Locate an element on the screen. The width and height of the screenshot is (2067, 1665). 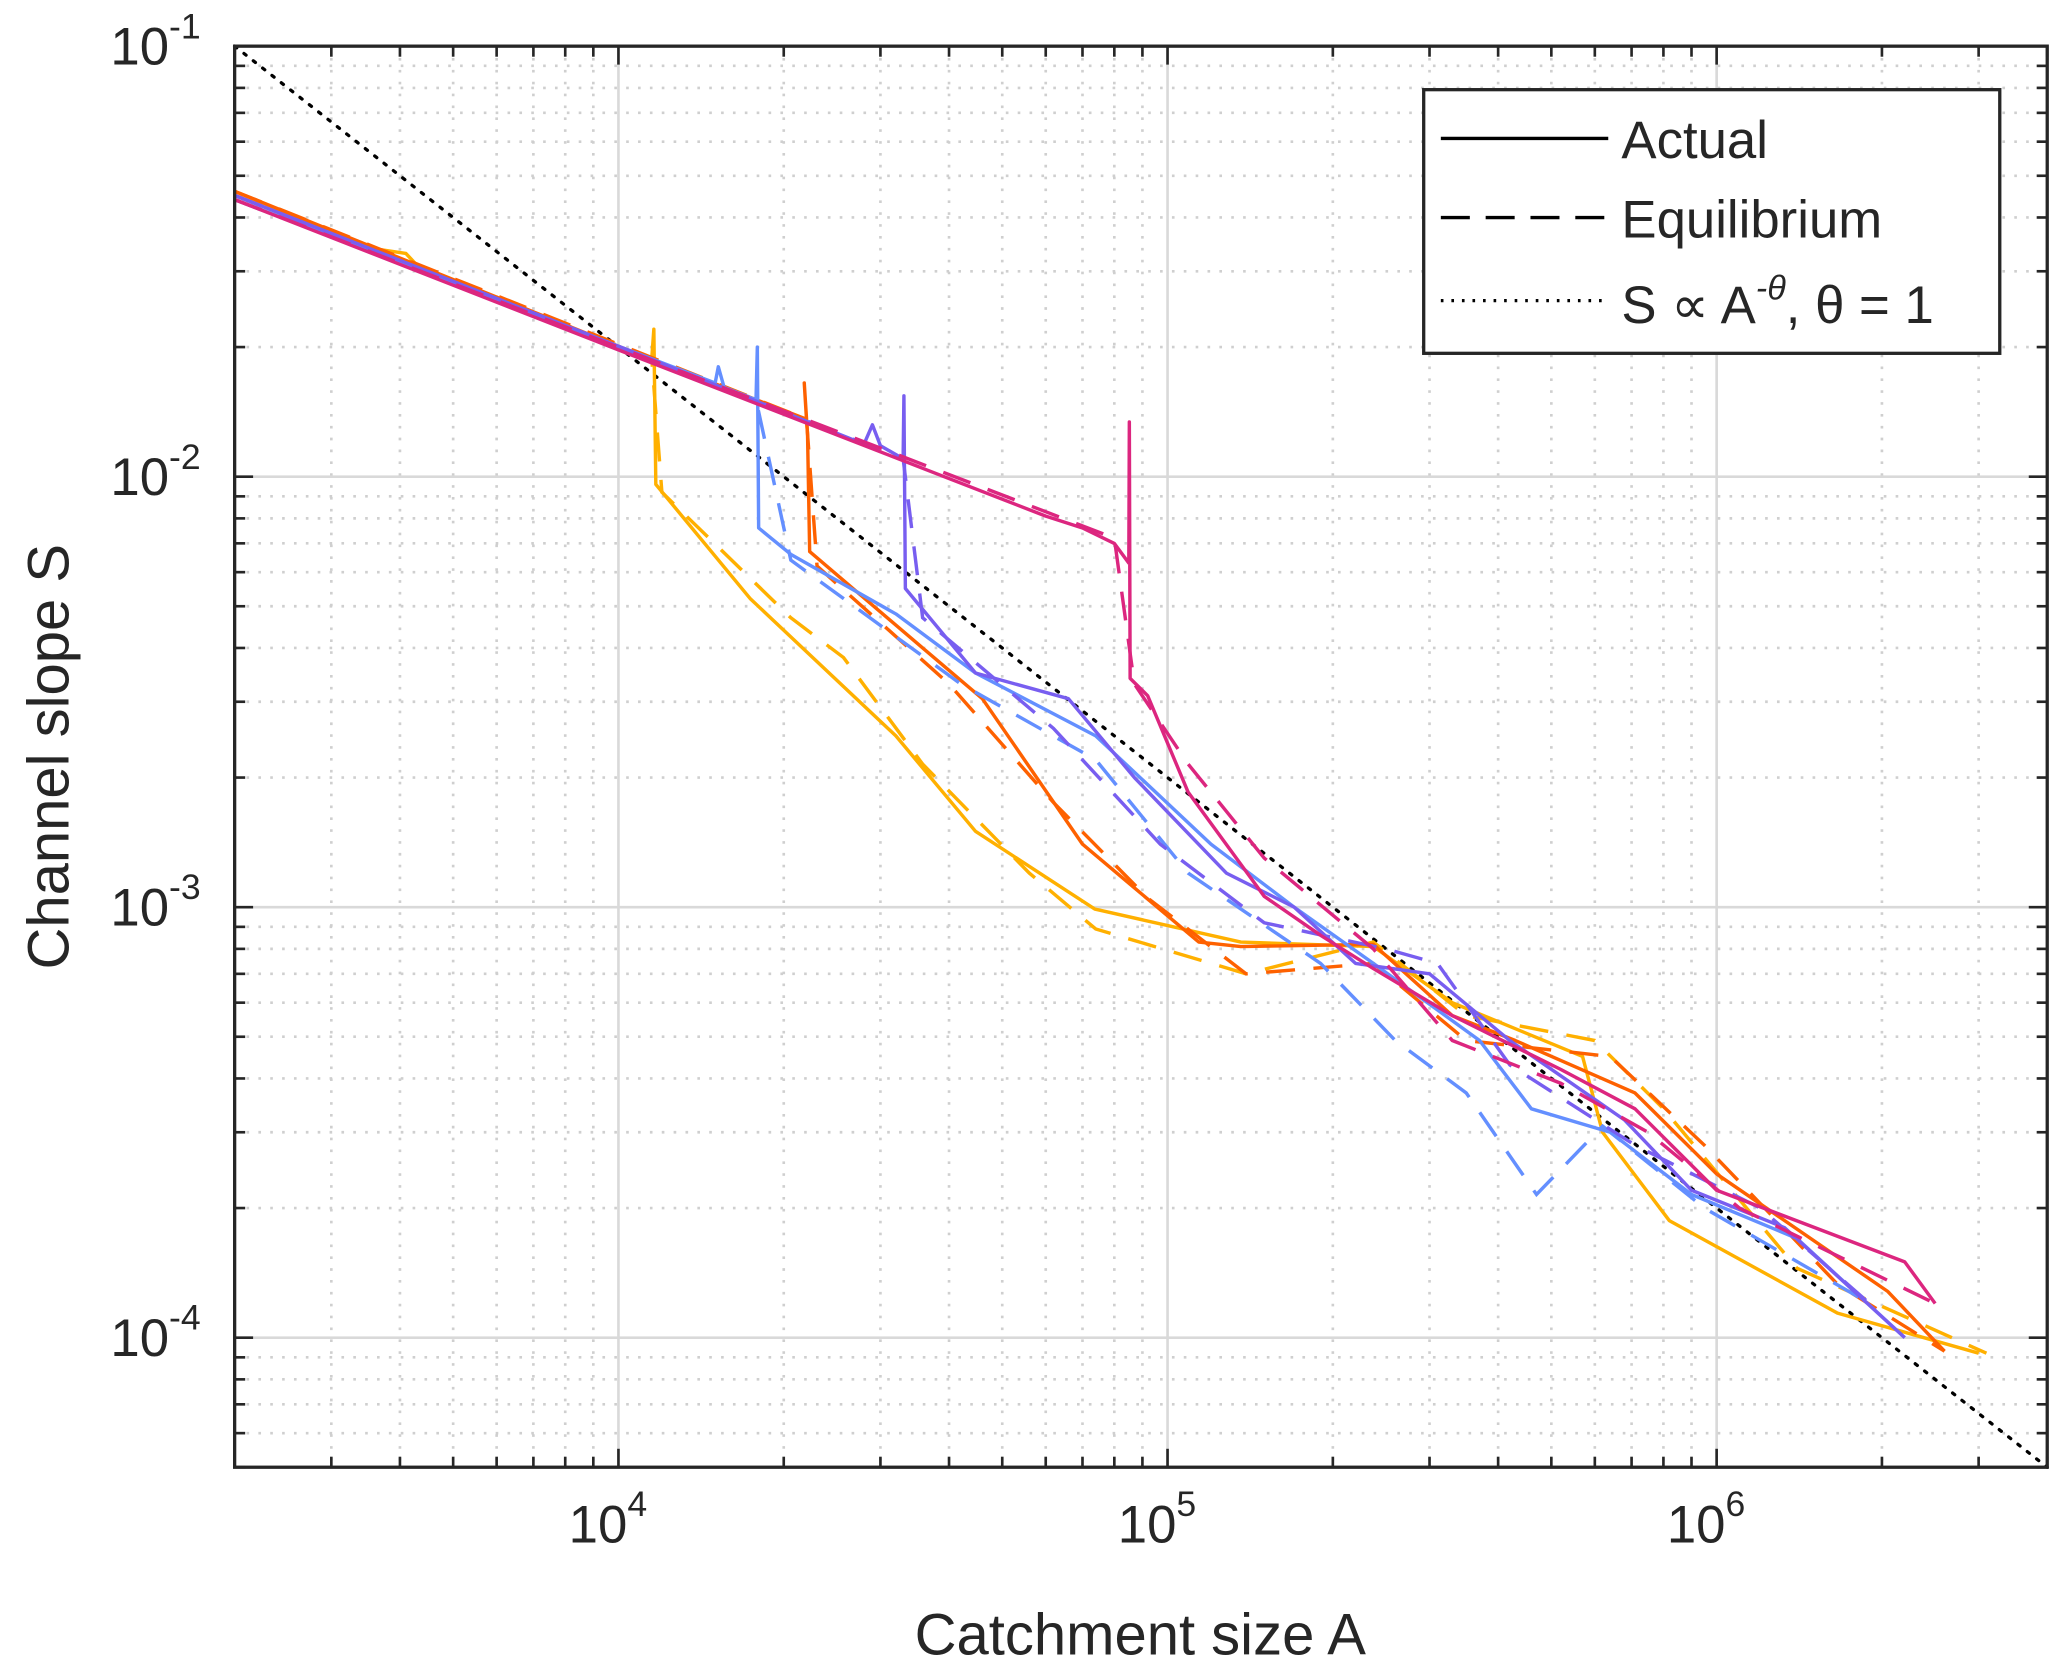
x-tick-labels: 10⁴ 10⁵ 10⁶ is located at coordinates (1157, 1519).